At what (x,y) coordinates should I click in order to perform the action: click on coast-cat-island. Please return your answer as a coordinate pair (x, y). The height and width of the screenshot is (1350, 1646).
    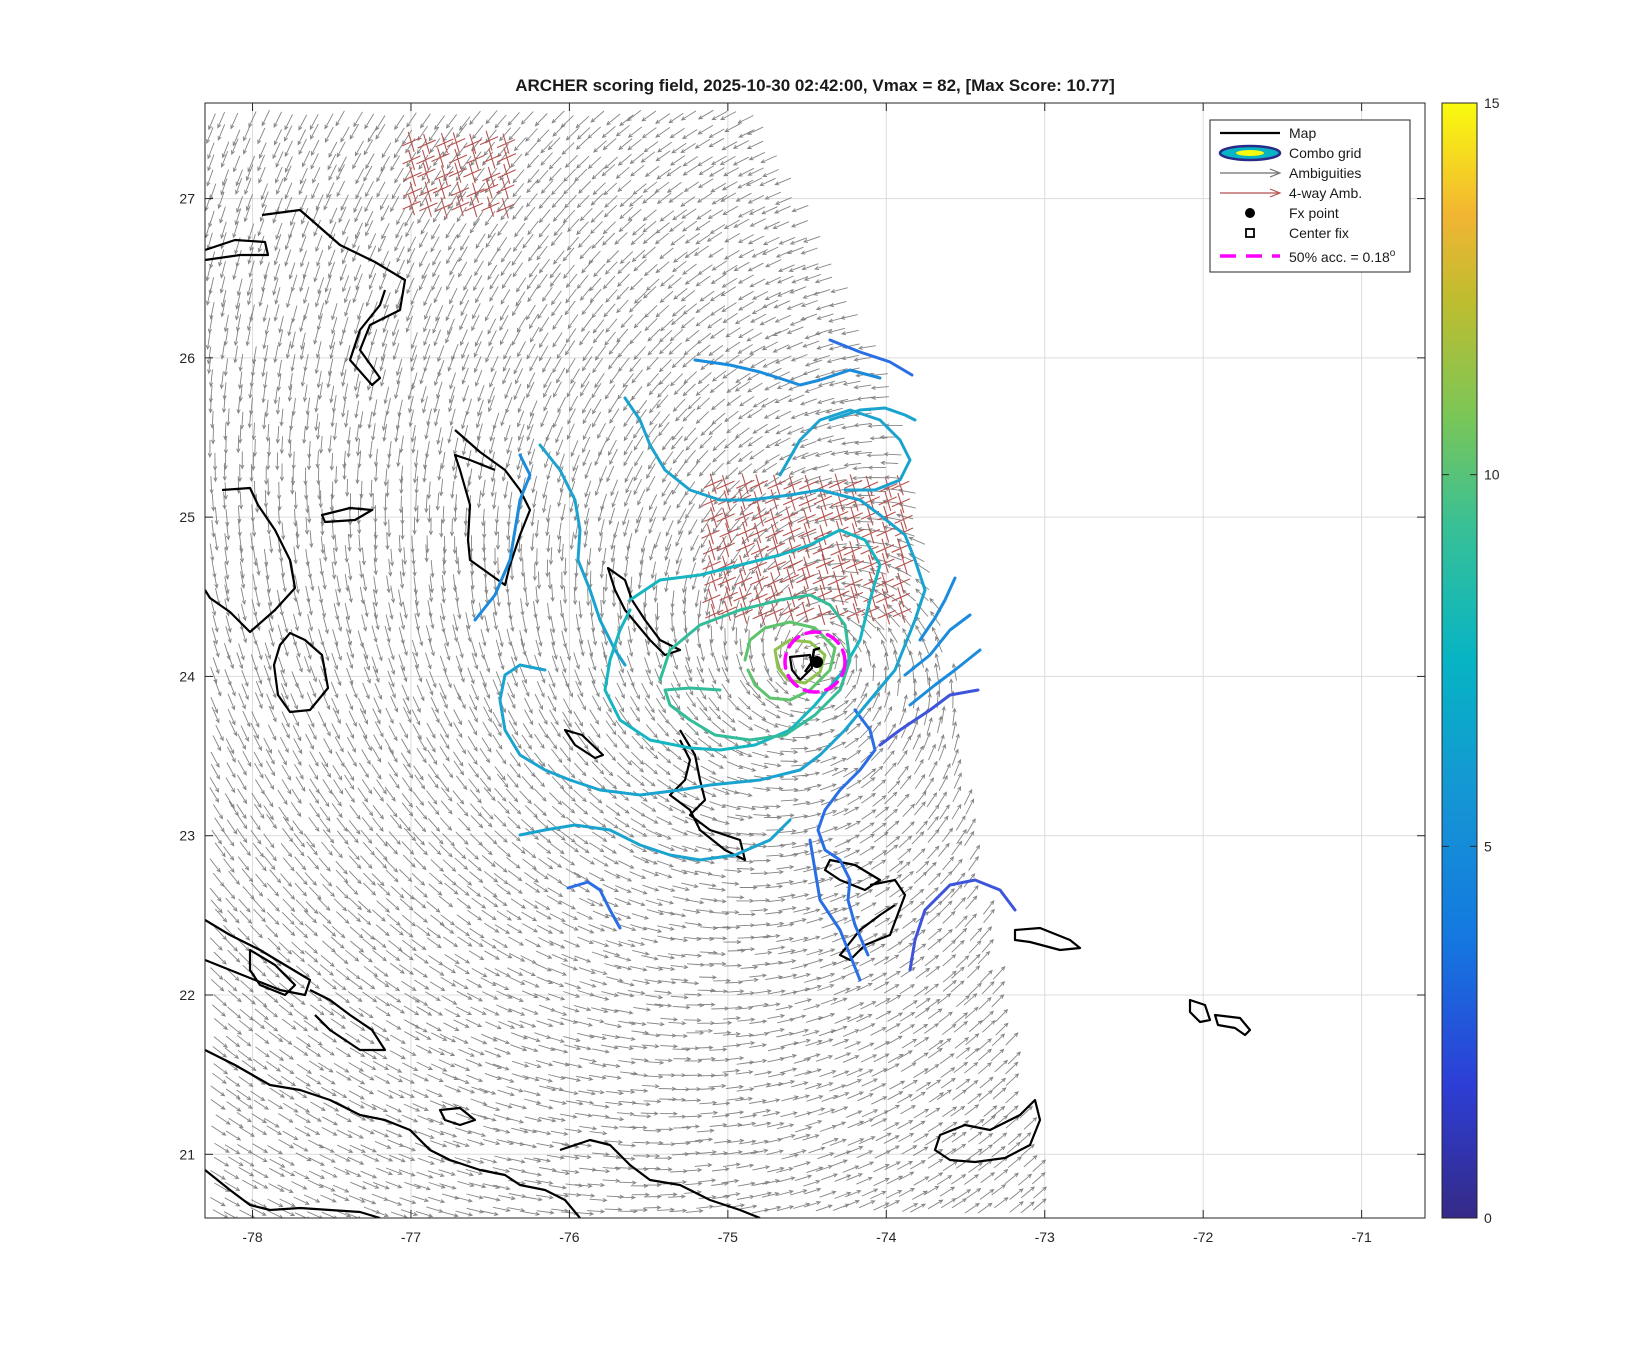
    Looking at the image, I should click on (644, 611).